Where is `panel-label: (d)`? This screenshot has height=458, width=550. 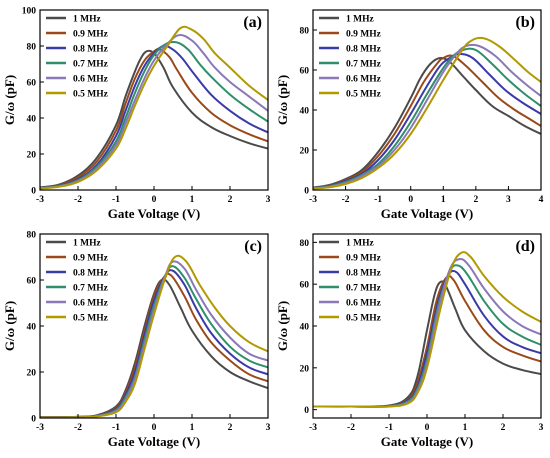
panel-label: (d) is located at coordinates (525, 246).